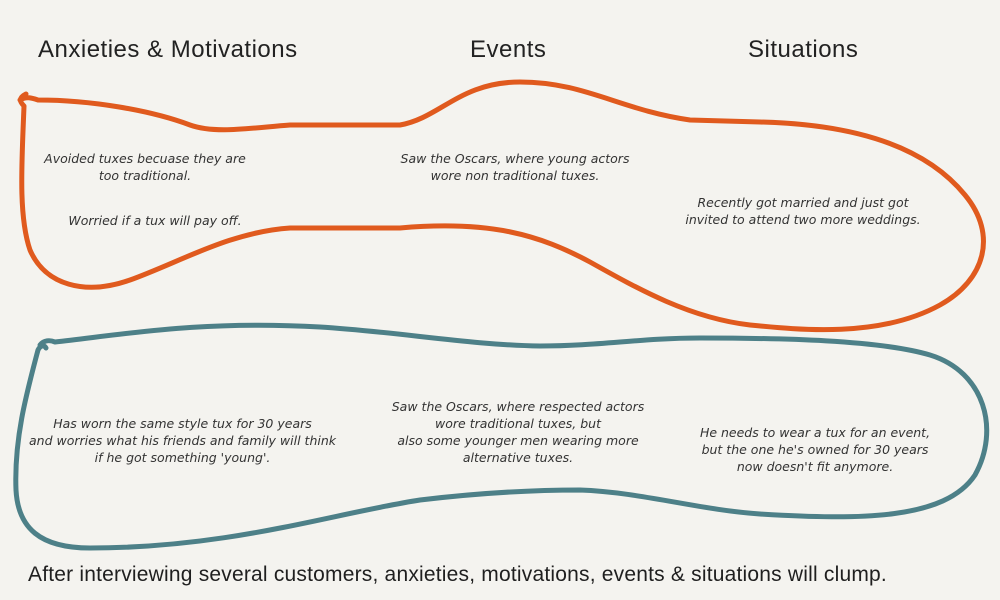 The width and height of the screenshot is (1000, 600). Describe the element at coordinates (803, 202) in the screenshot. I see `note-line: Recently got married and just got` at that location.